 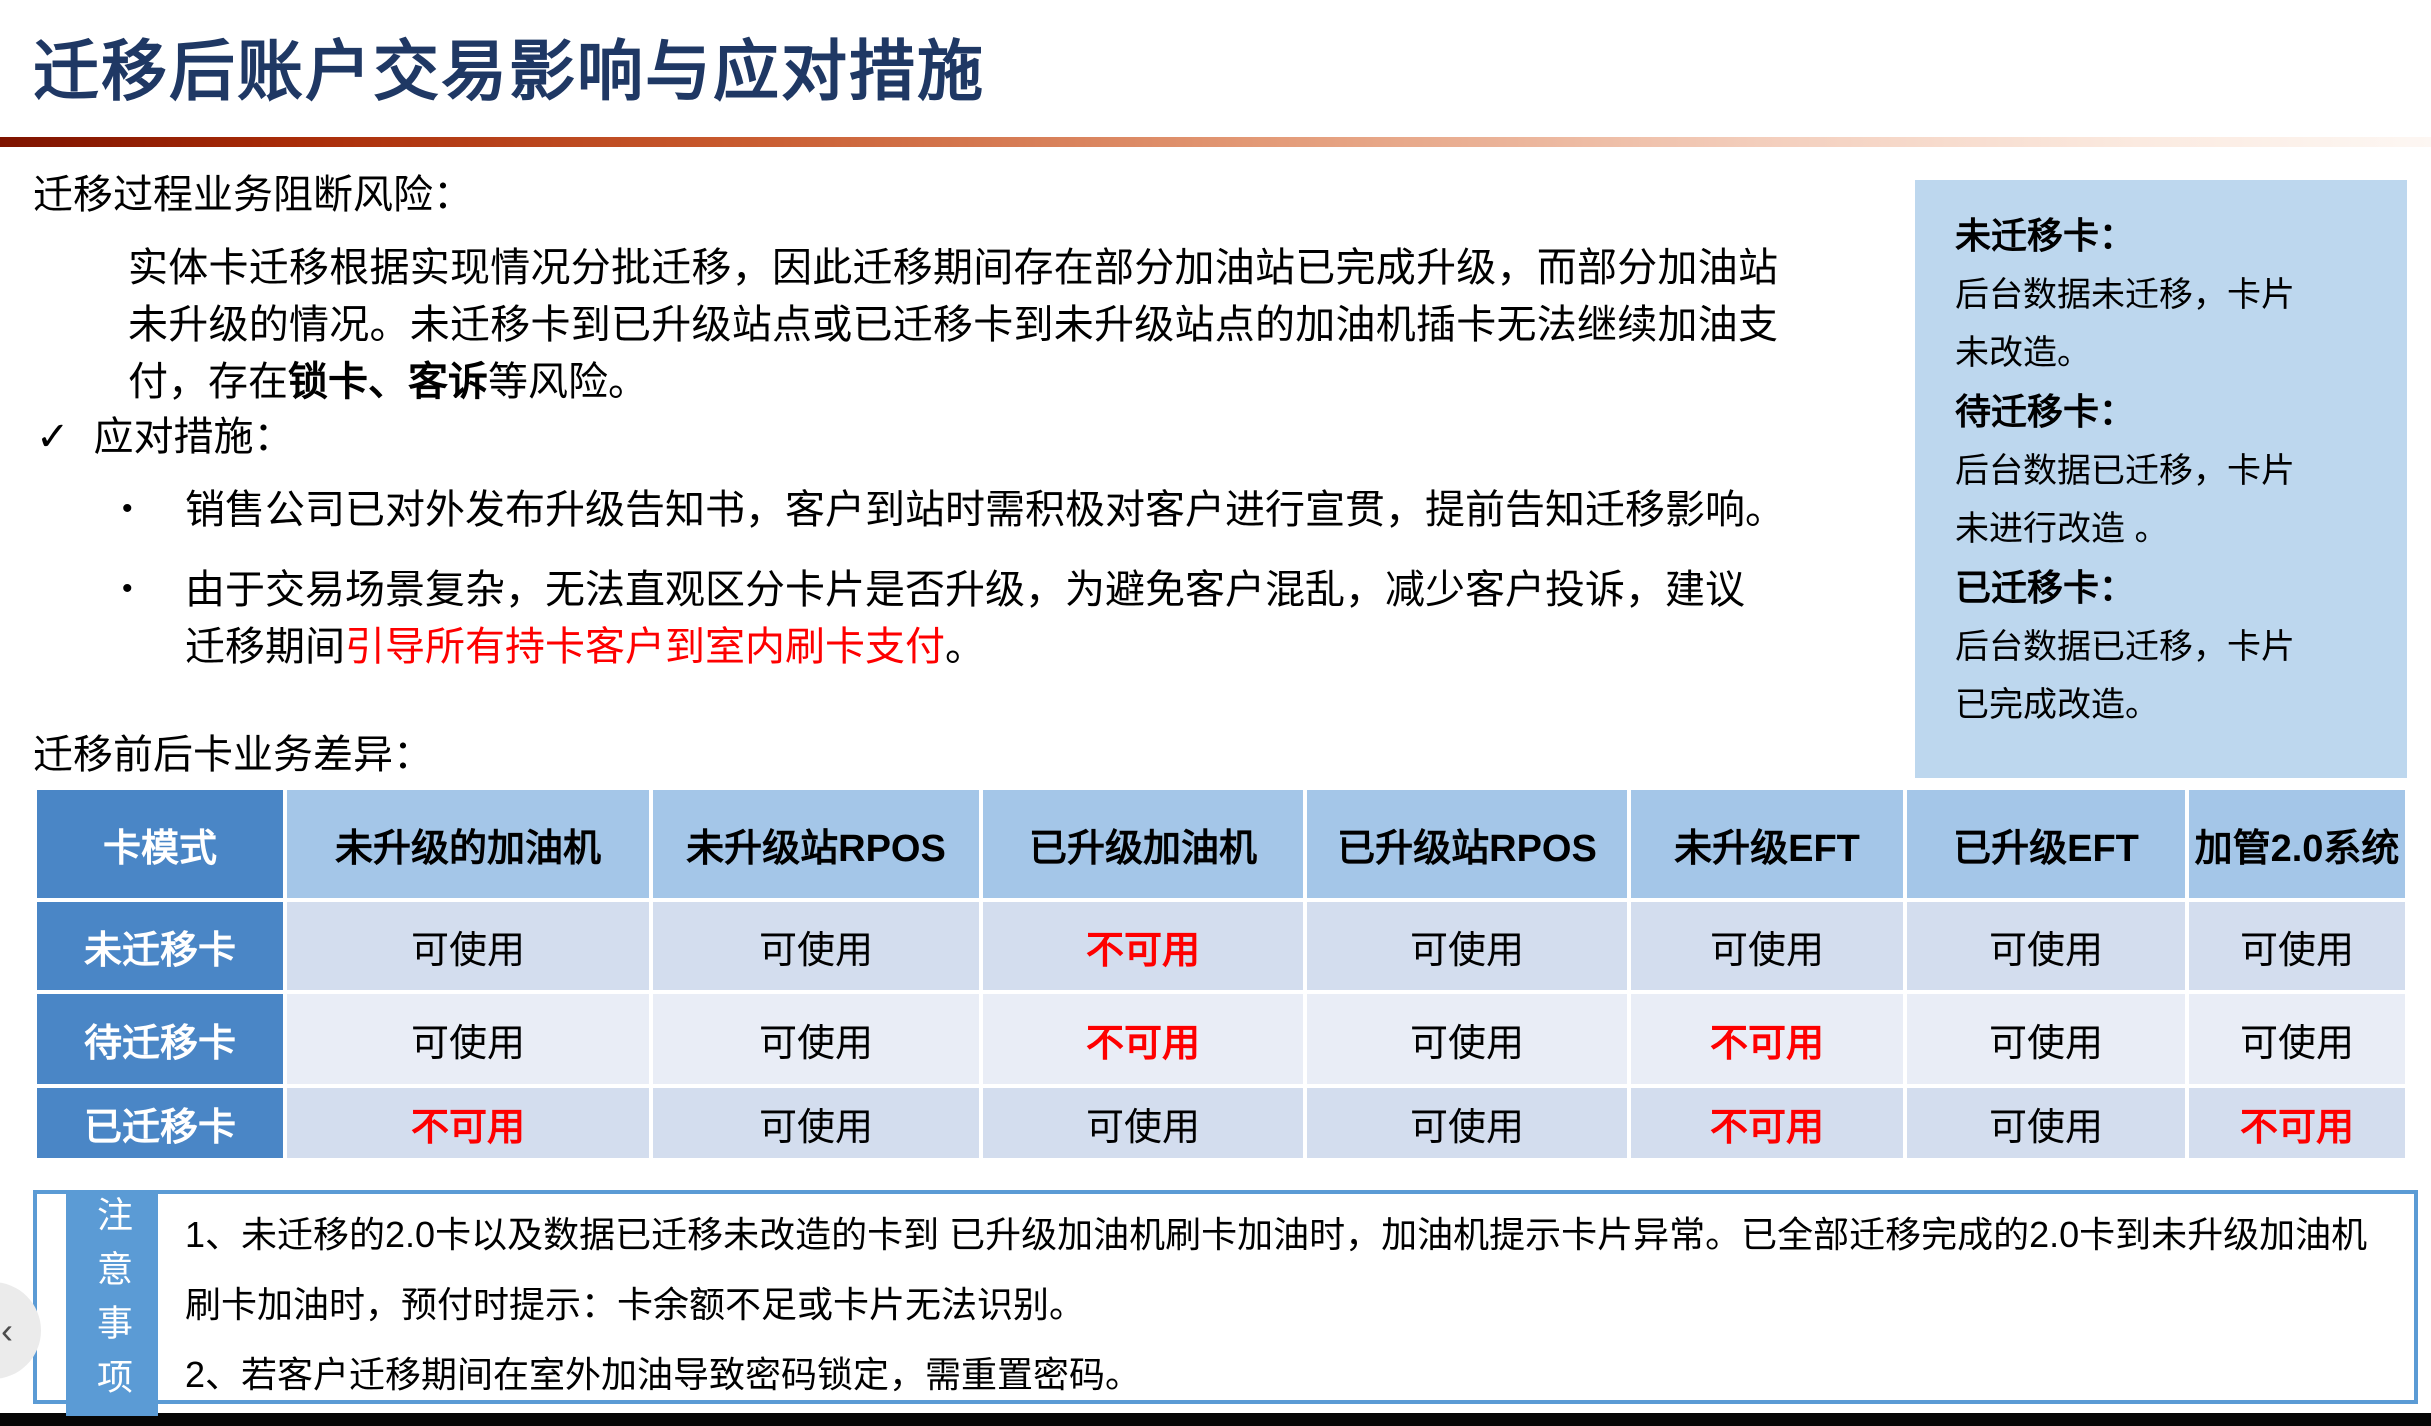 I want to click on note-item-2: 2、若客户迁移期间在室外加油导致密码锁定，需重置密码。, so click(x=663, y=1374).